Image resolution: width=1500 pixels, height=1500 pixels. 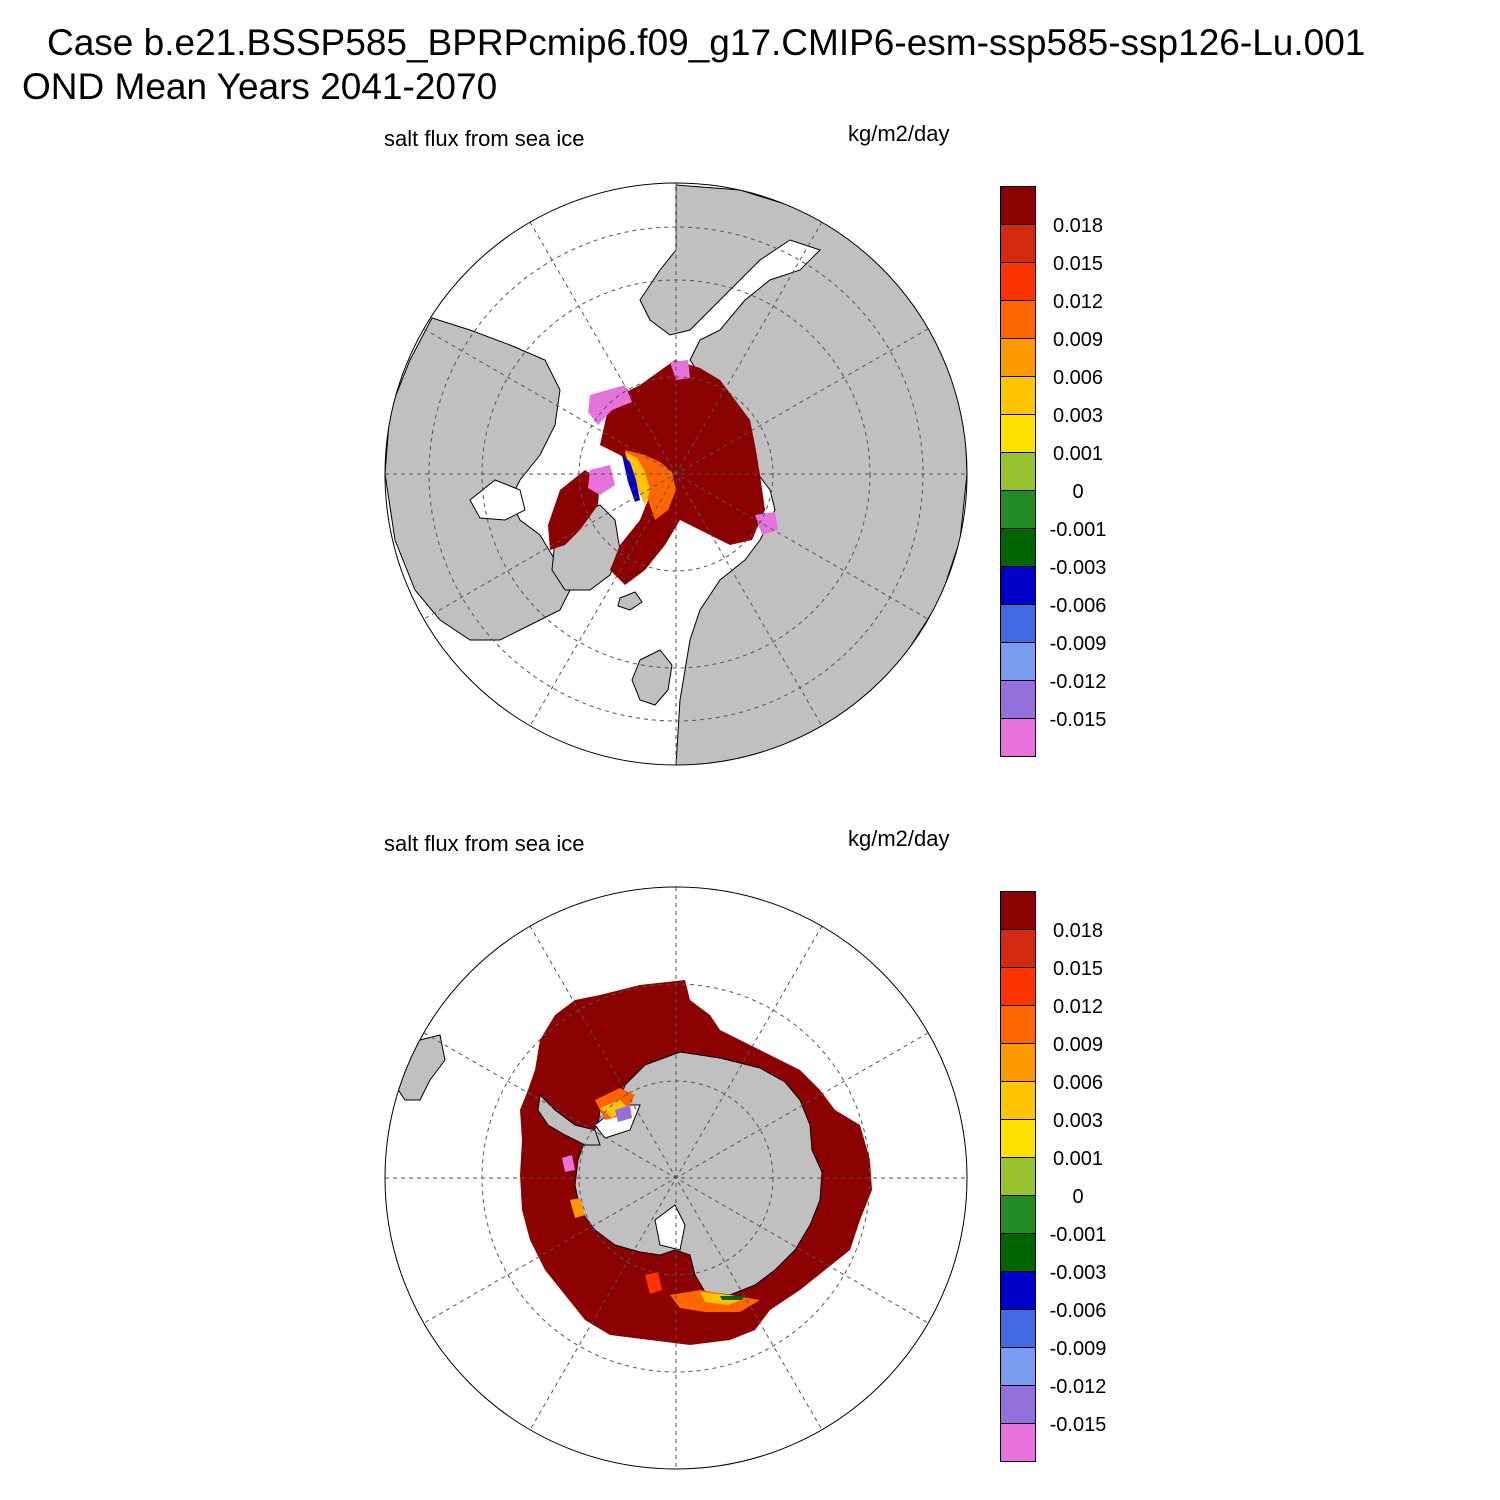 What do you see at coordinates (610, 405) in the screenshot?
I see `negative-flux-pink` at bounding box center [610, 405].